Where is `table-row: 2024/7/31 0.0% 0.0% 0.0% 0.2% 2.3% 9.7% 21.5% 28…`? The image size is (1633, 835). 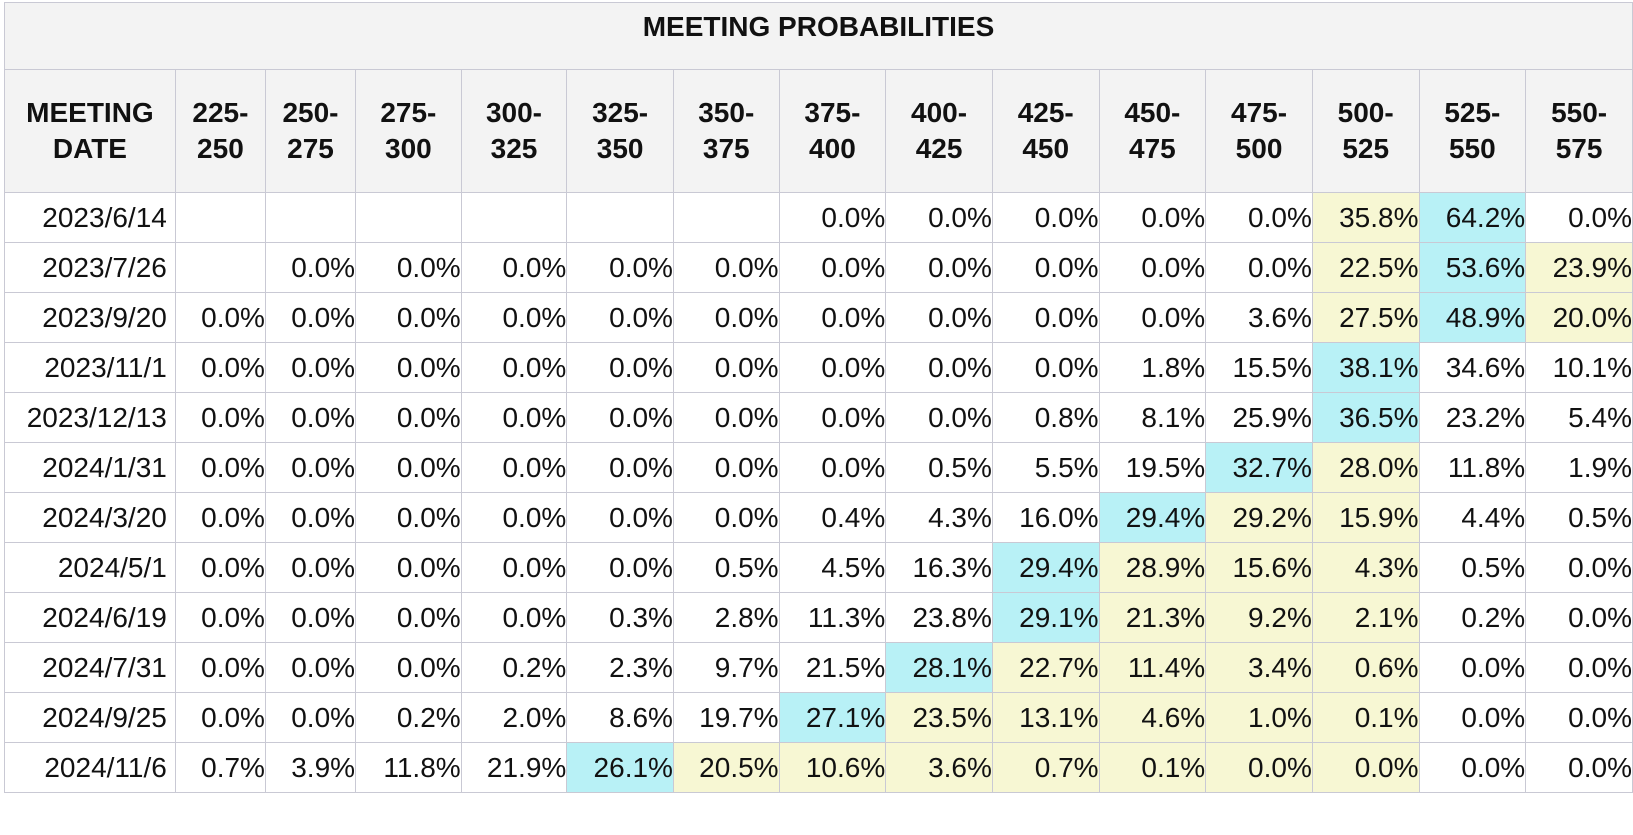
table-row: 2024/7/31 0.0% 0.0% 0.0% 0.2% 2.3% 9.7% 21.5% 28… is located at coordinates (818, 667).